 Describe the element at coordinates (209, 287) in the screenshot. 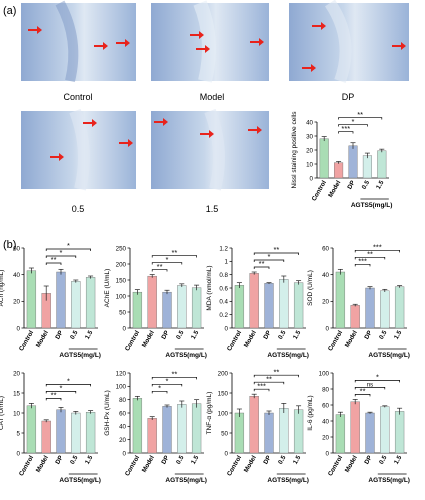

I see `y-axis-label: MDA (nmol/mL)` at that location.